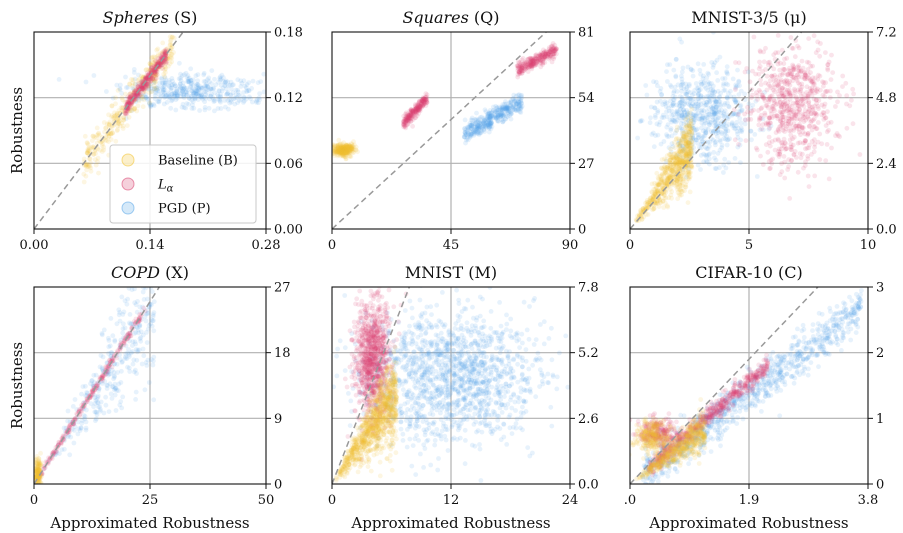  What do you see at coordinates (586, 98) in the screenshot?
I see `y-tick-label: 54` at bounding box center [586, 98].